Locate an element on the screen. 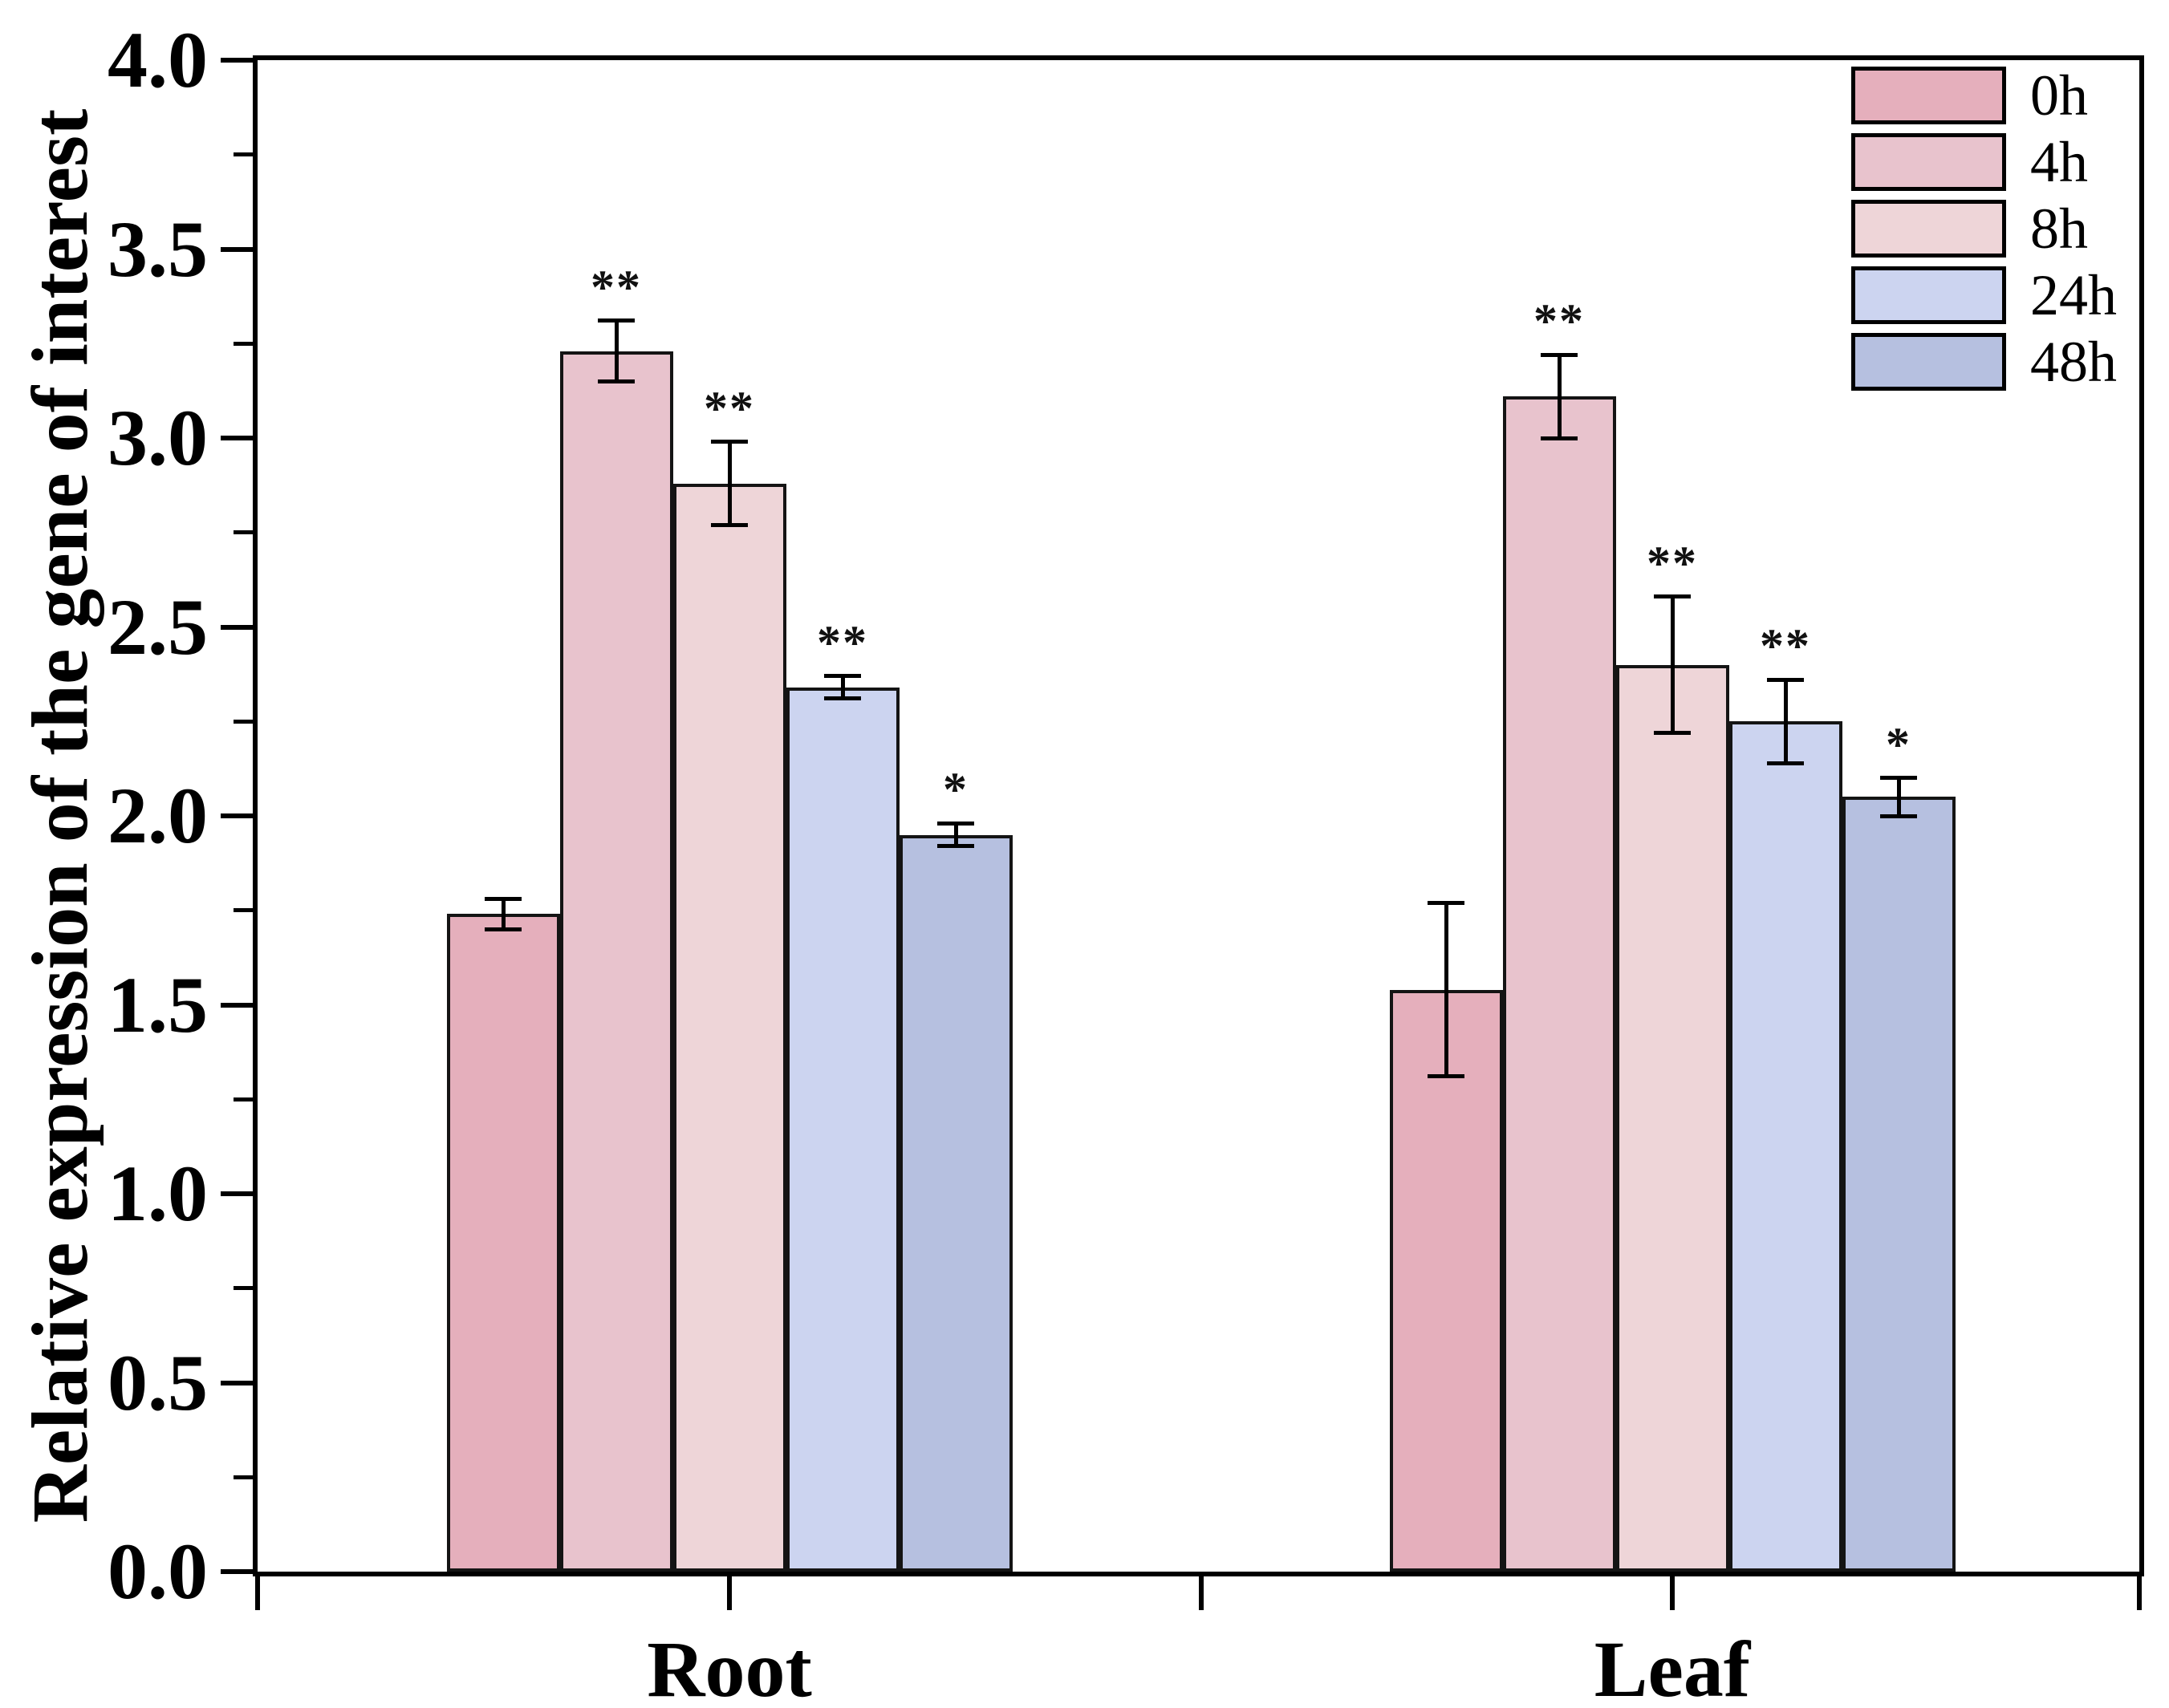  legend-label: 0h is located at coordinates (2059, 96).